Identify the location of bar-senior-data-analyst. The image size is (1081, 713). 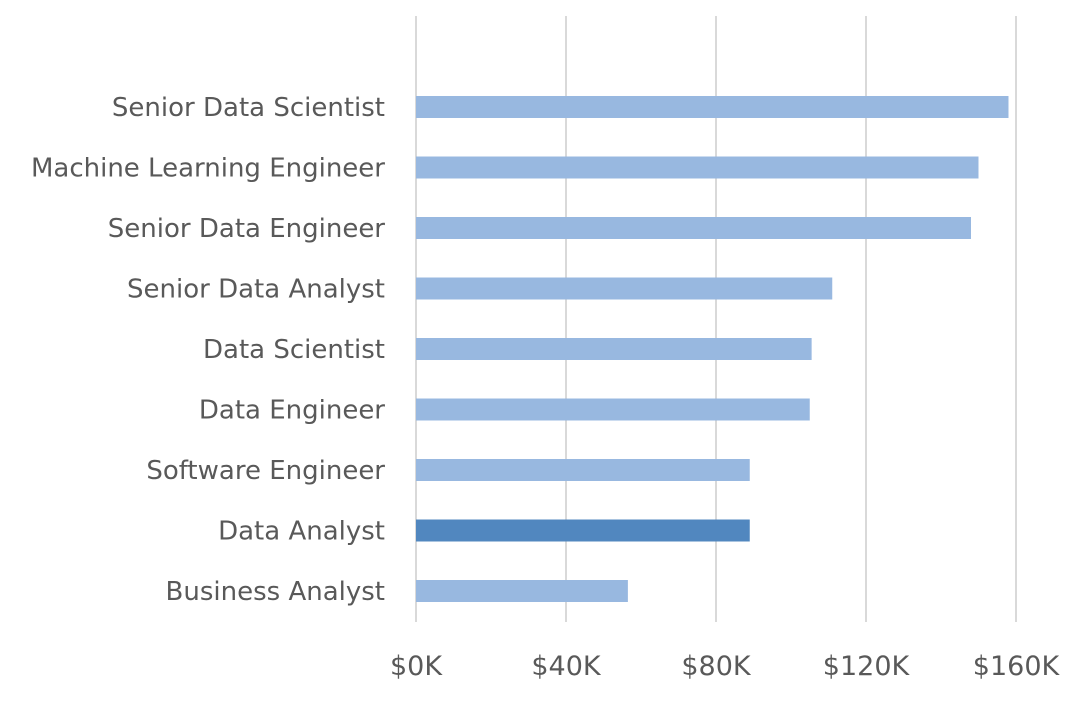
(624, 288).